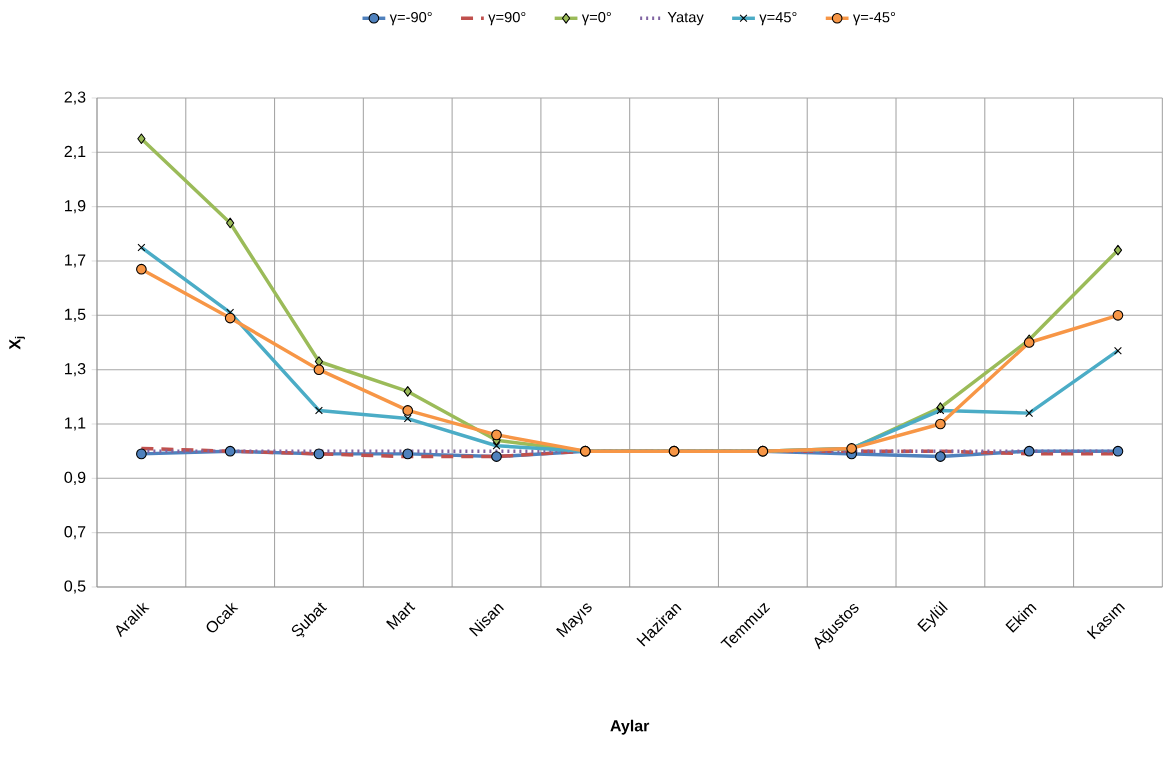 The height and width of the screenshot is (764, 1166). What do you see at coordinates (75, 207) in the screenshot?
I see `y-tick-label: 1,9` at bounding box center [75, 207].